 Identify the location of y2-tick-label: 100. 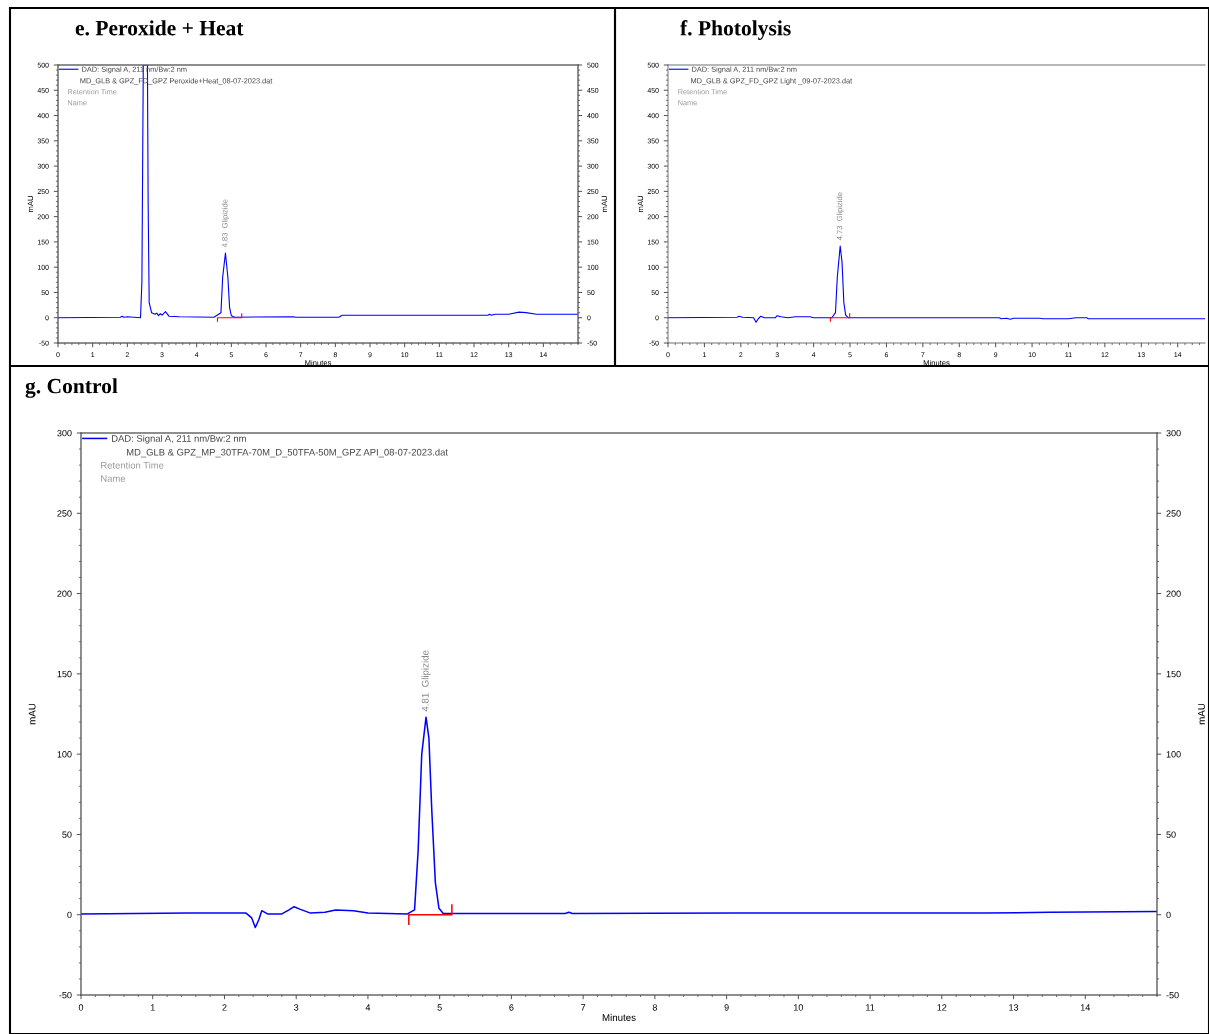
(1173, 754).